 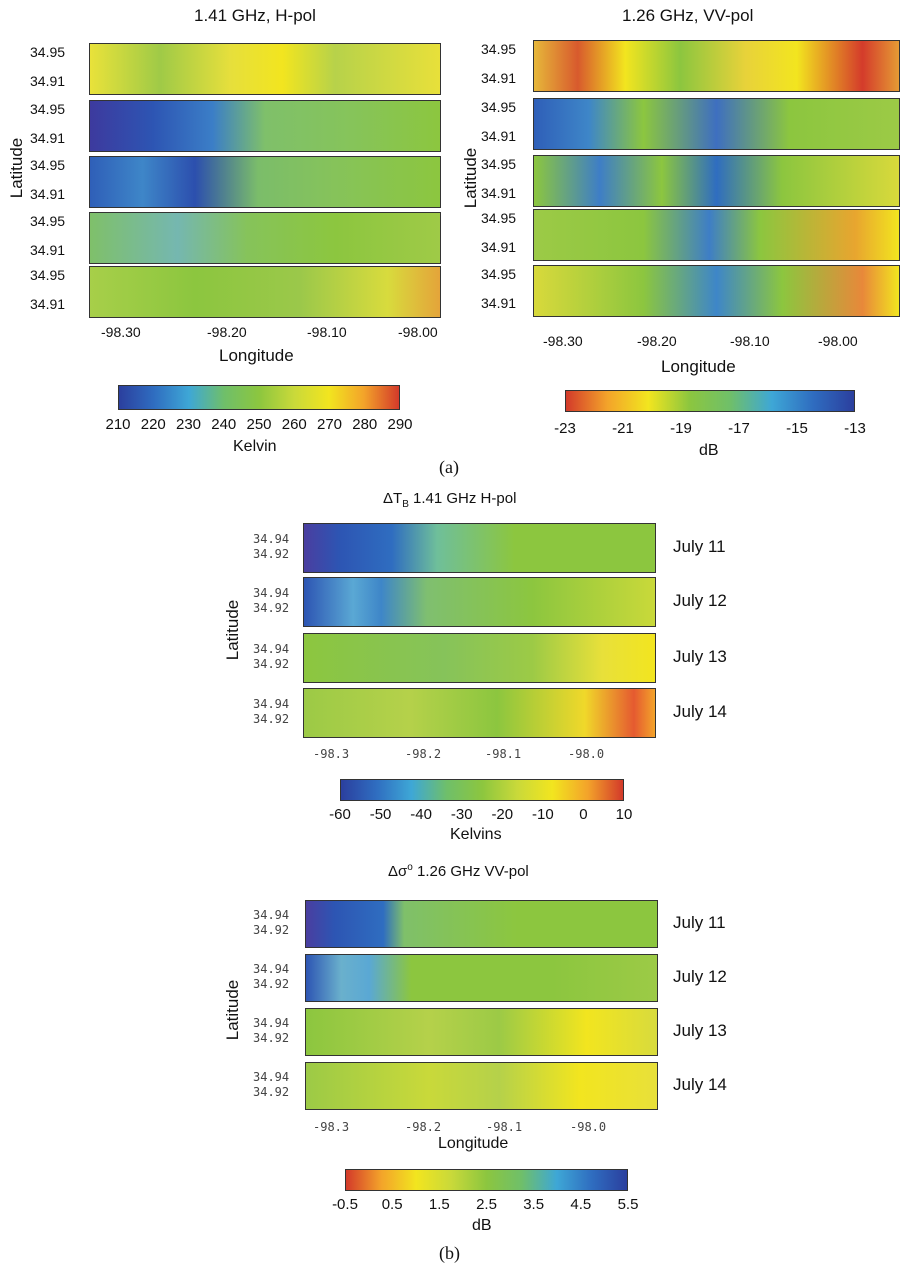 I want to click on colorbar-tick-label: 5.5, so click(x=628, y=1204).